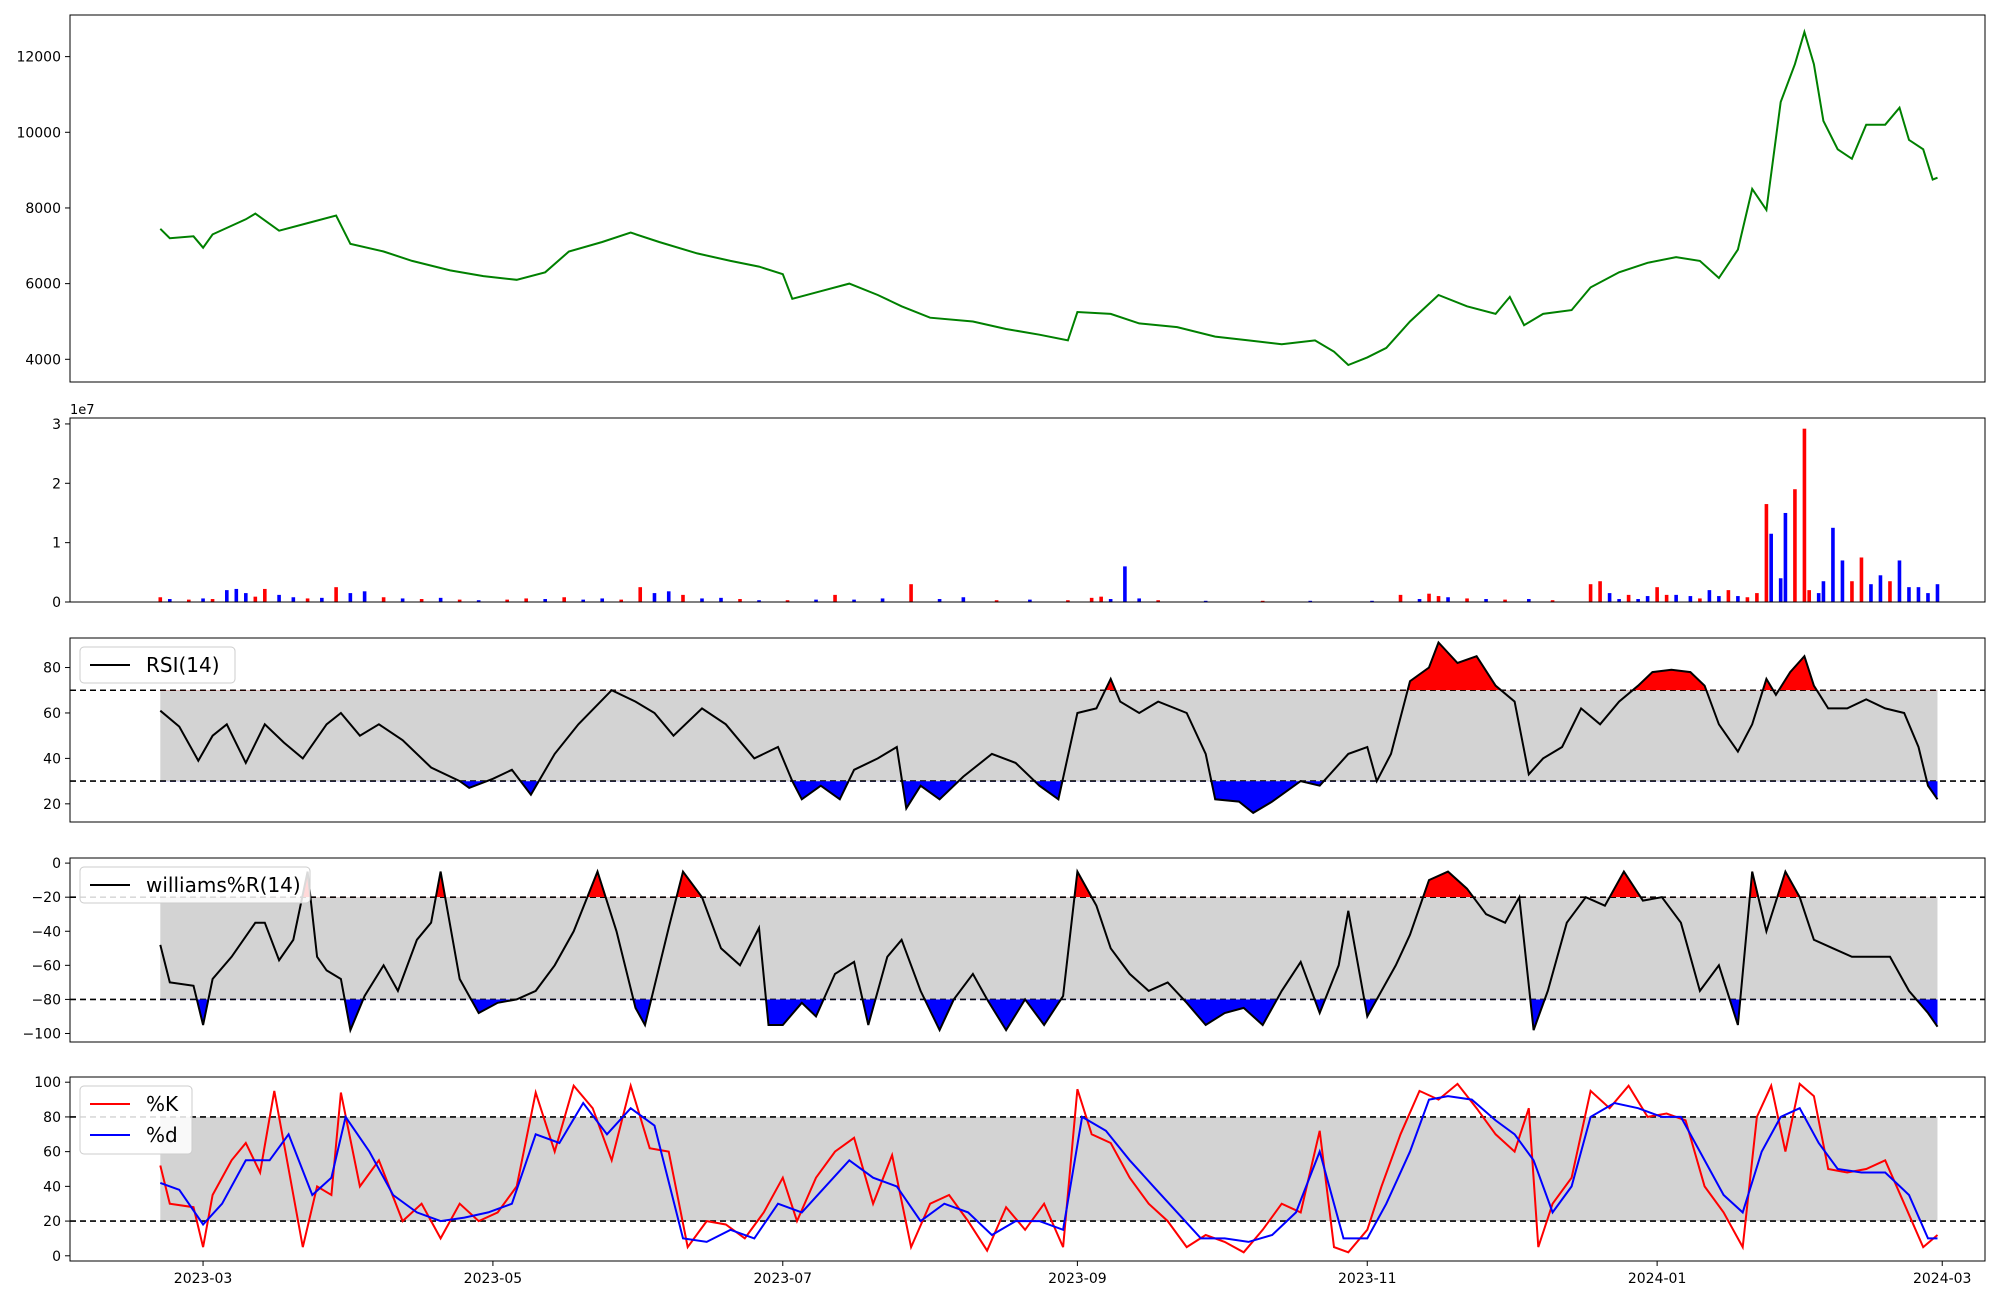  Describe the element at coordinates (56, 1257) in the screenshot. I see `stochastic-ytick-label-0: 0` at that location.